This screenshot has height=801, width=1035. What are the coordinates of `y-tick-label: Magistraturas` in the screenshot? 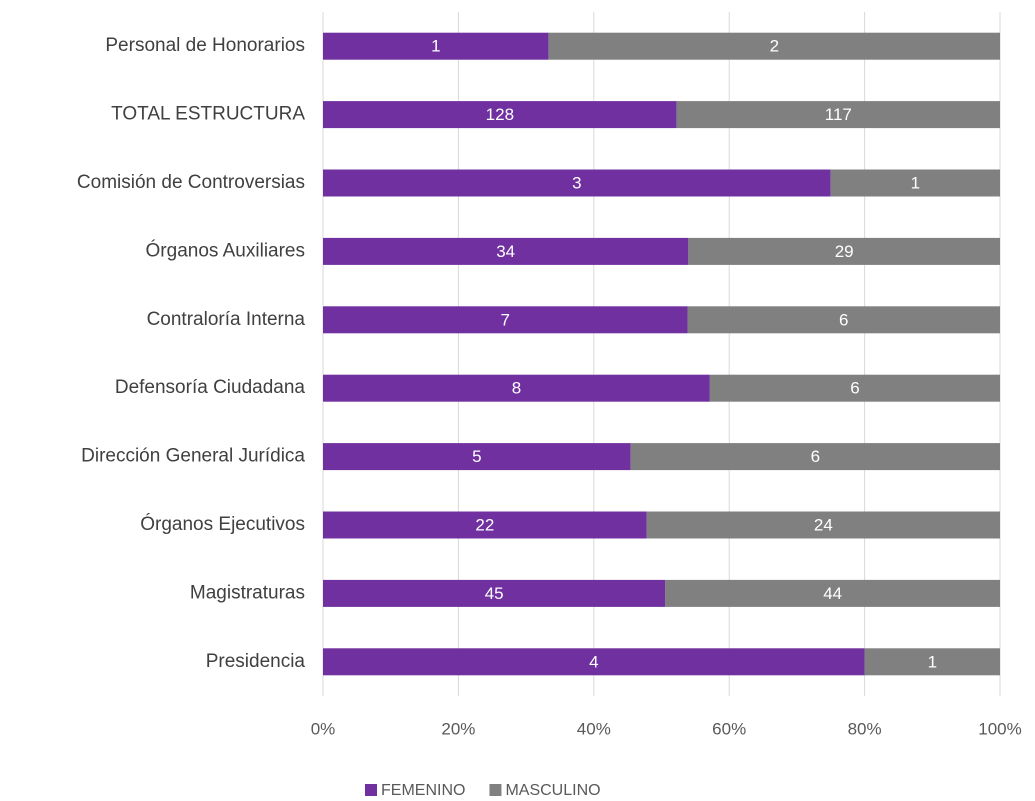 It's located at (247, 592).